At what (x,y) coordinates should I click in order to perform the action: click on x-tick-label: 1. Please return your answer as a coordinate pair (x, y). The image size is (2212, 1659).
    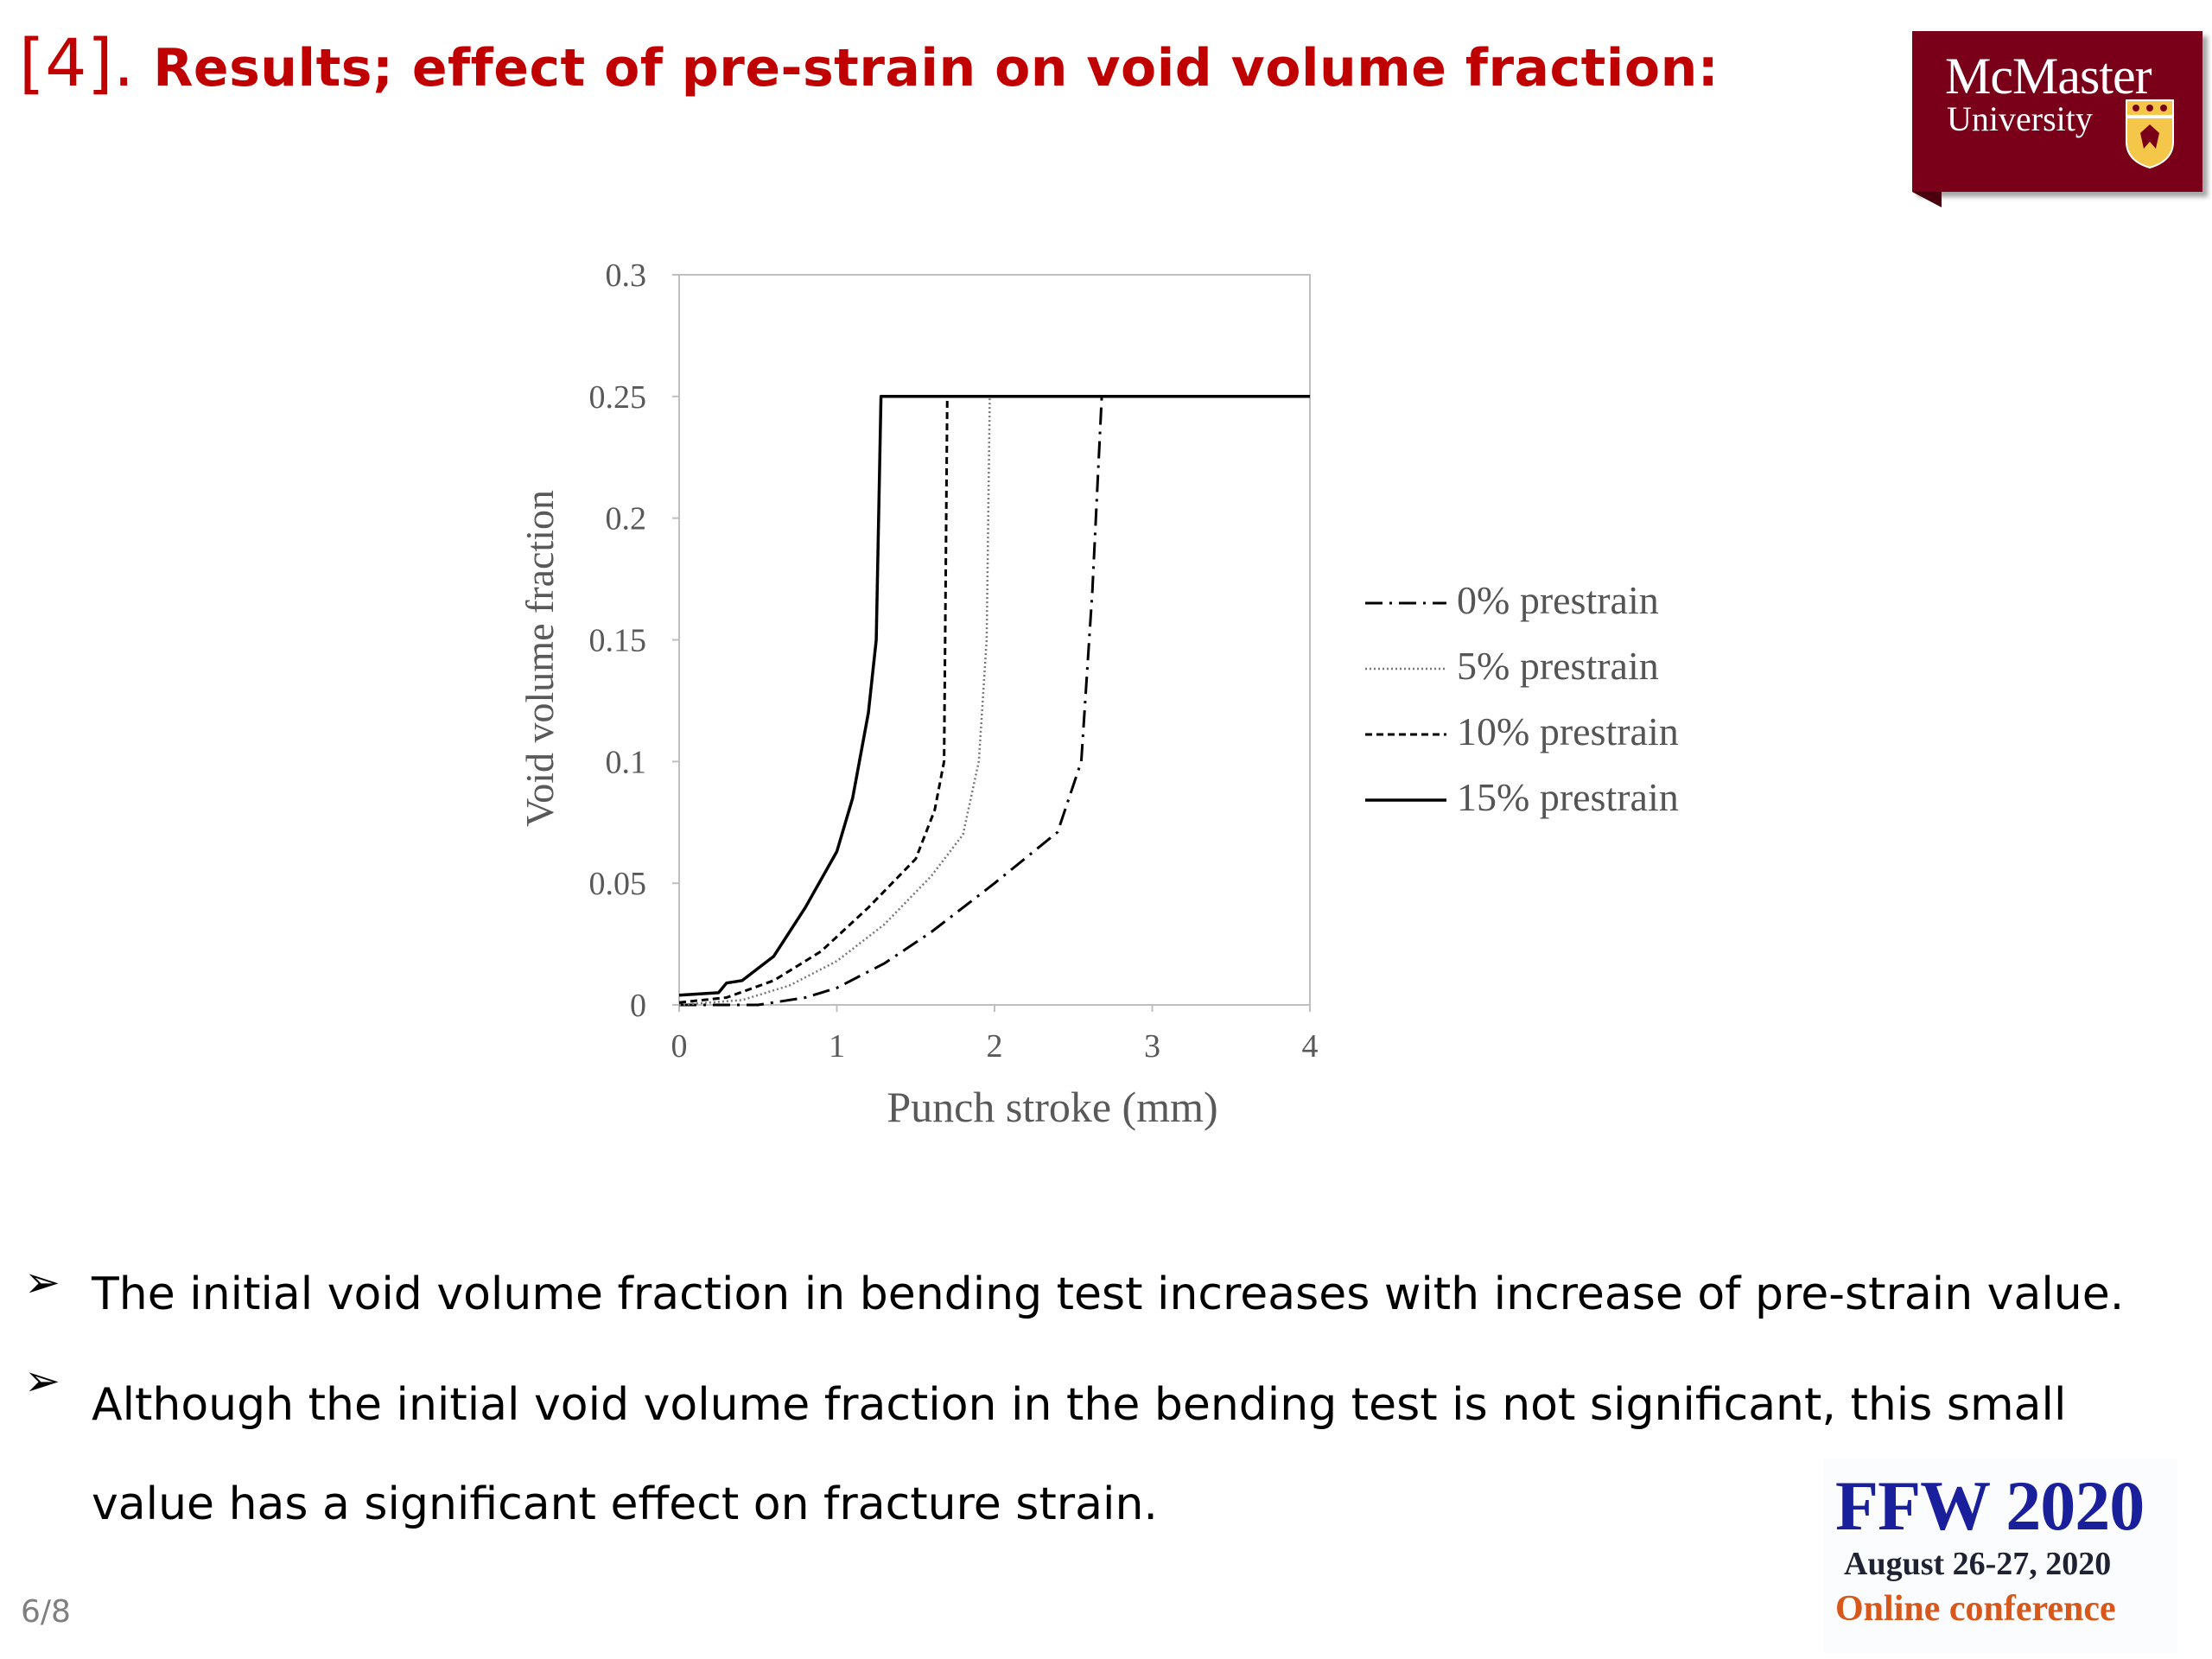
    Looking at the image, I should click on (837, 1046).